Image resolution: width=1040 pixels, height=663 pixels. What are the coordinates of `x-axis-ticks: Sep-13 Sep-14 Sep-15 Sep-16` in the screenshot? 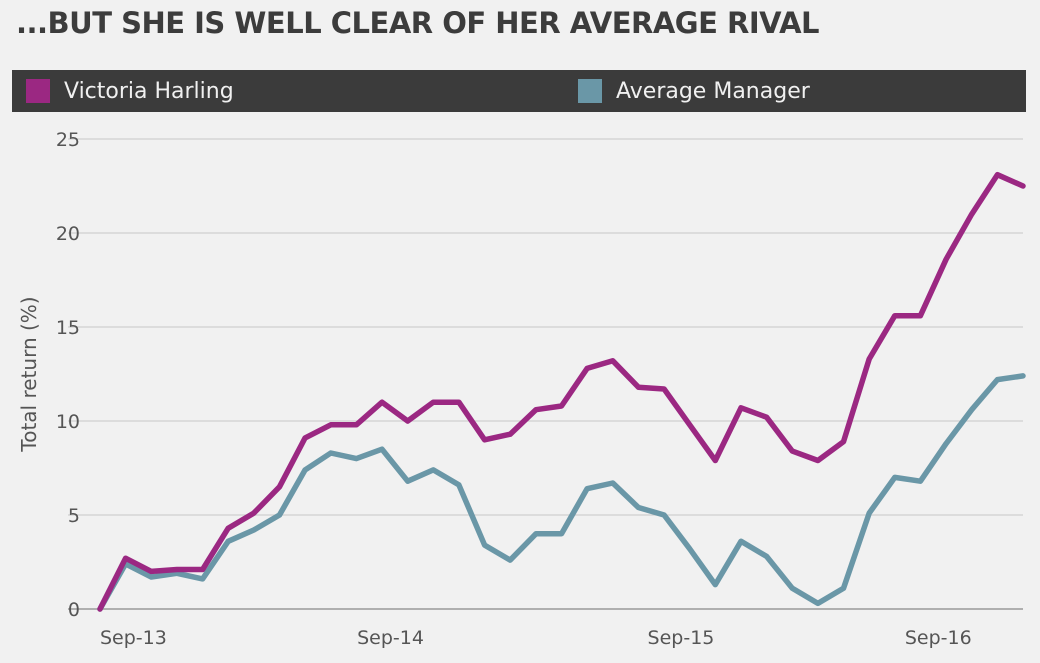 It's located at (536, 638).